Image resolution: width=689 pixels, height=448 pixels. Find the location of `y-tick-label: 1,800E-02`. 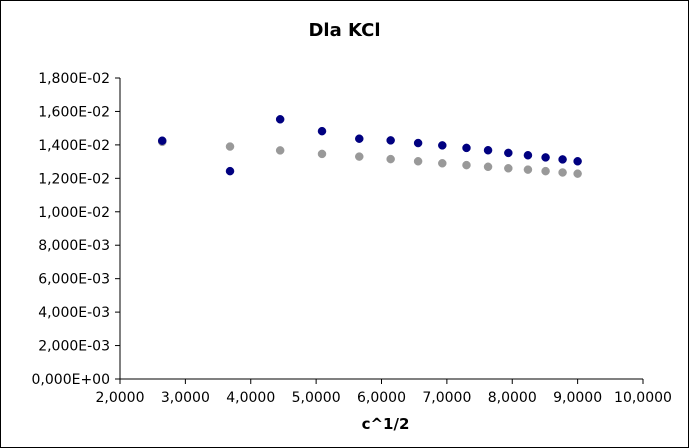

y-tick-label: 1,800E-02 is located at coordinates (74, 79).